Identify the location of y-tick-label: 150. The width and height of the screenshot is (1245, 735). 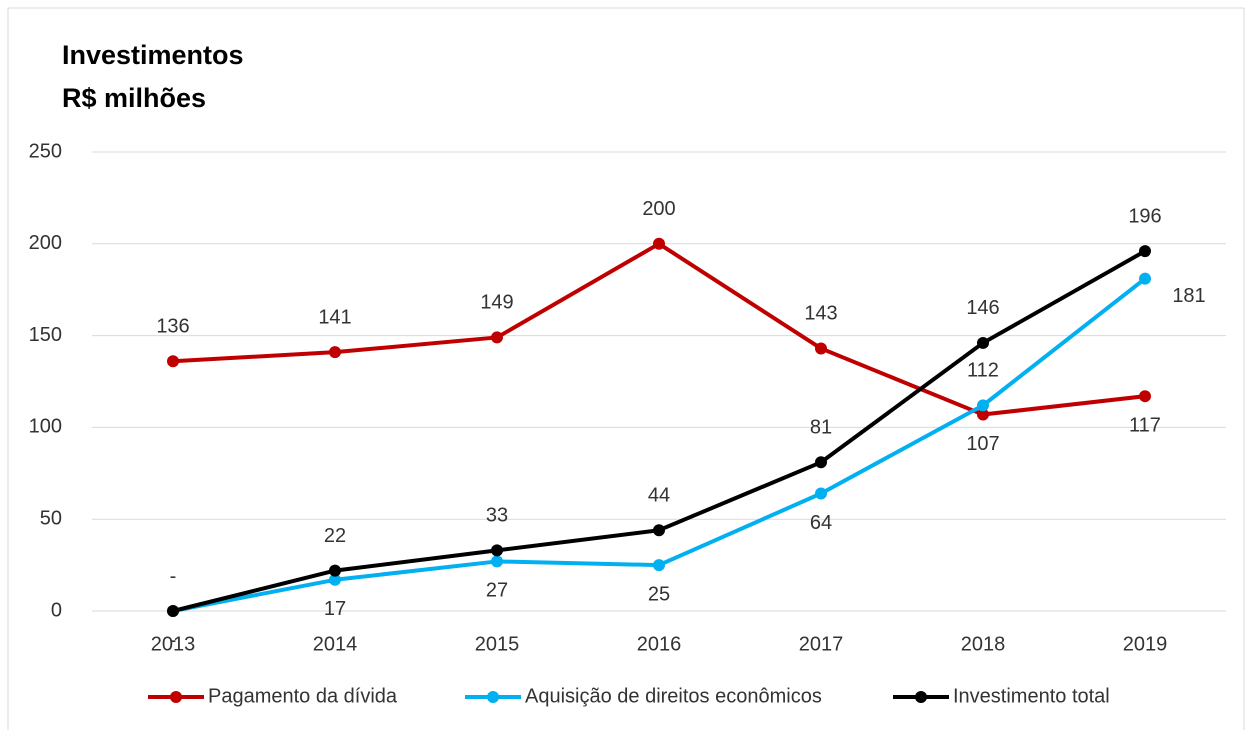
(45, 335).